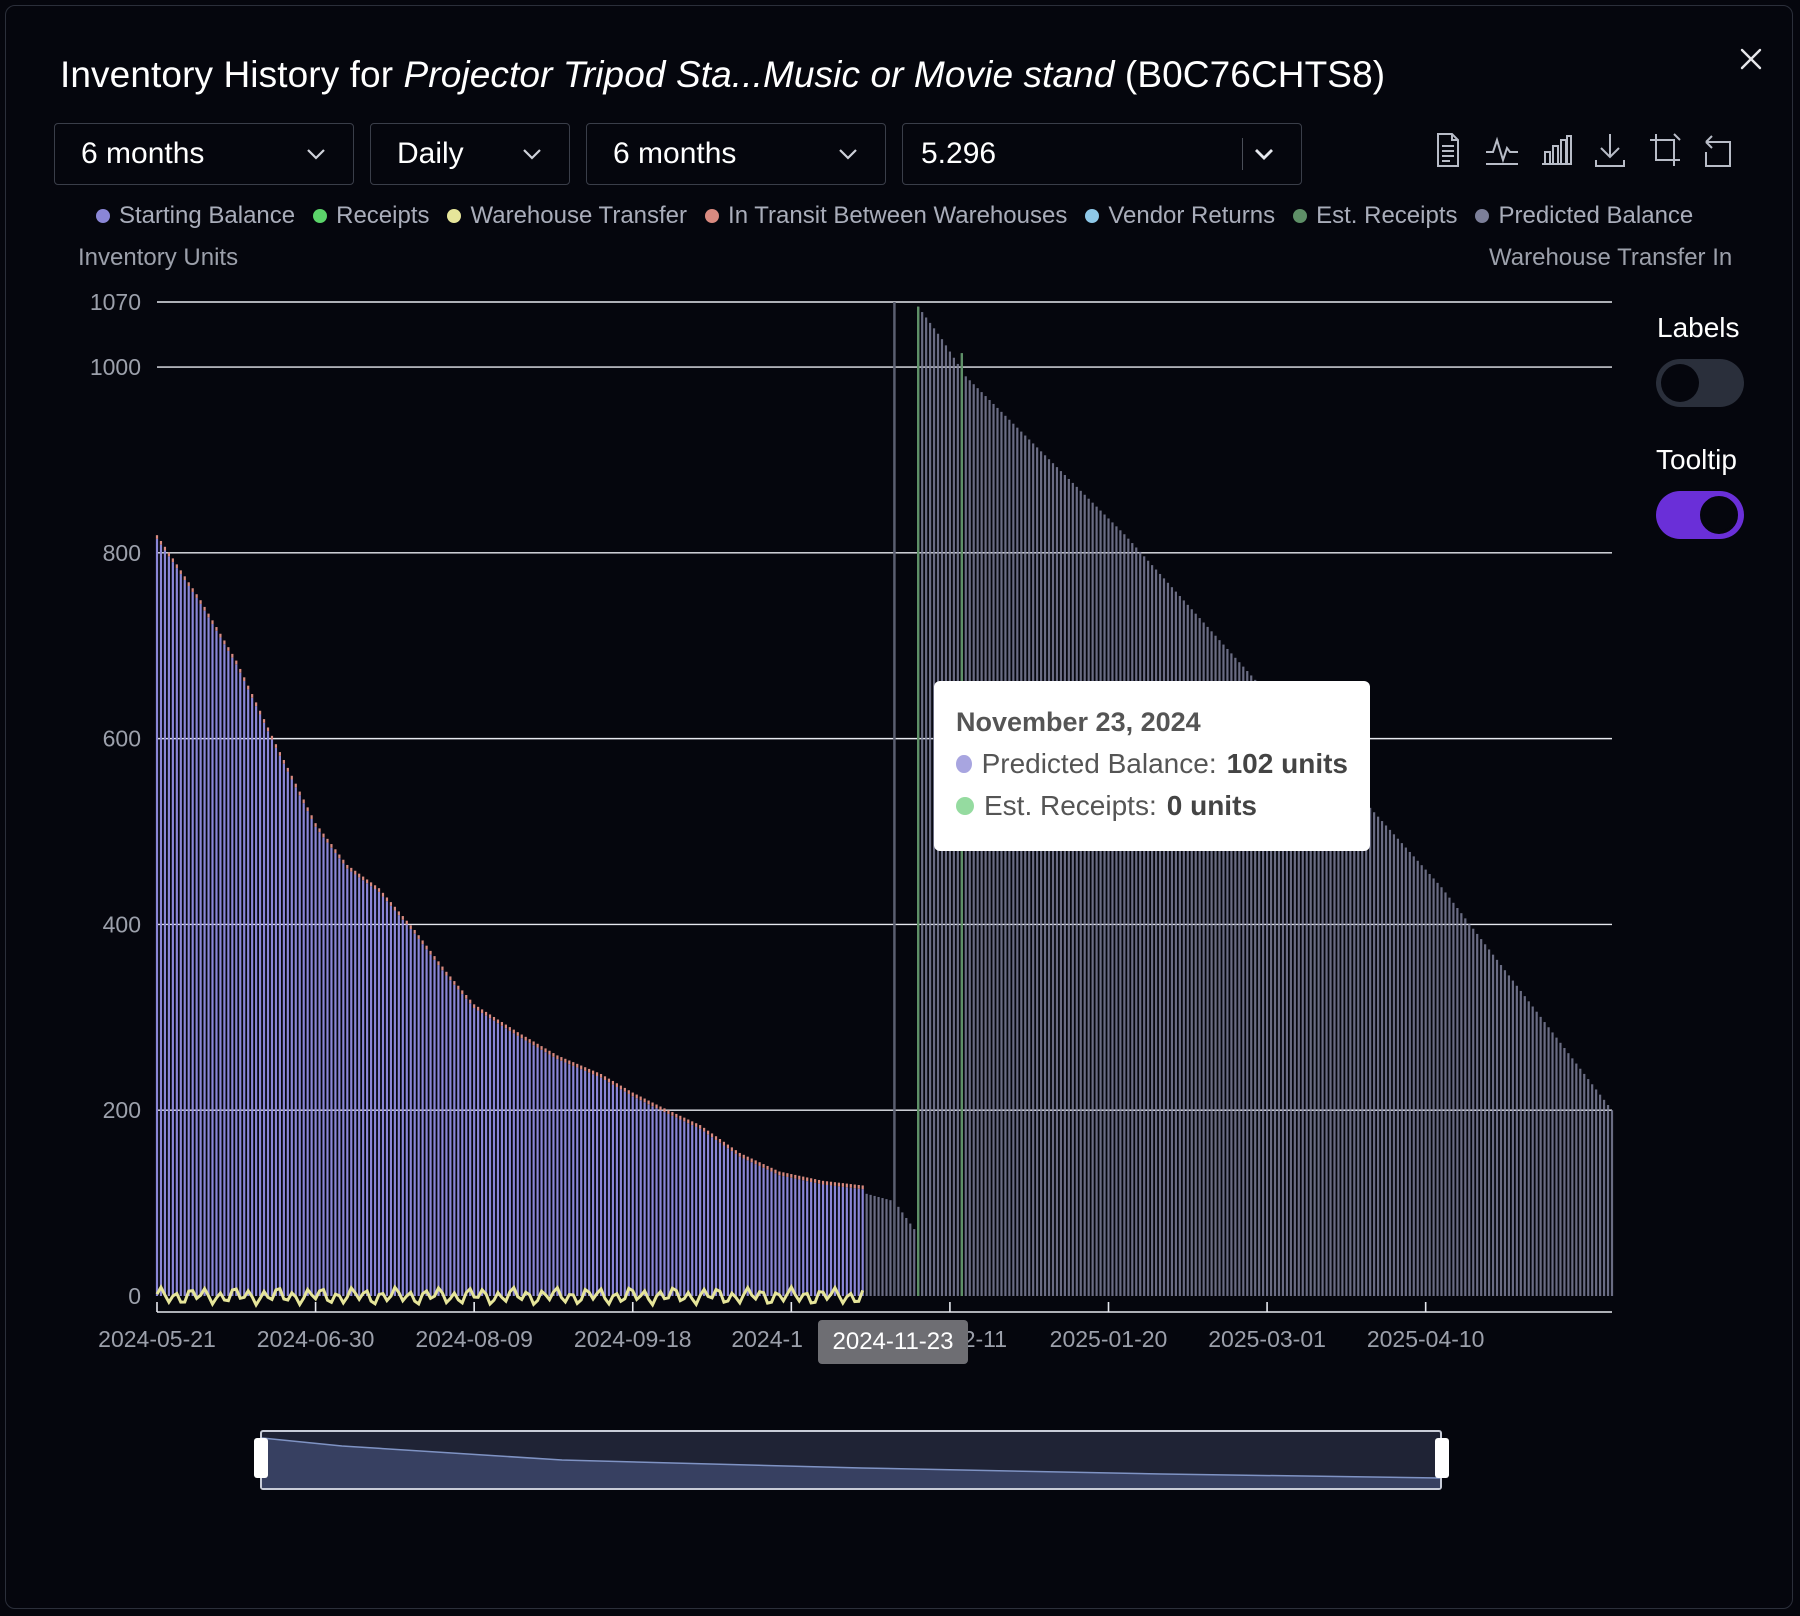 The width and height of the screenshot is (1800, 1616). Describe the element at coordinates (579, 215) in the screenshot. I see `legend-label: Warehouse Transfer` at that location.